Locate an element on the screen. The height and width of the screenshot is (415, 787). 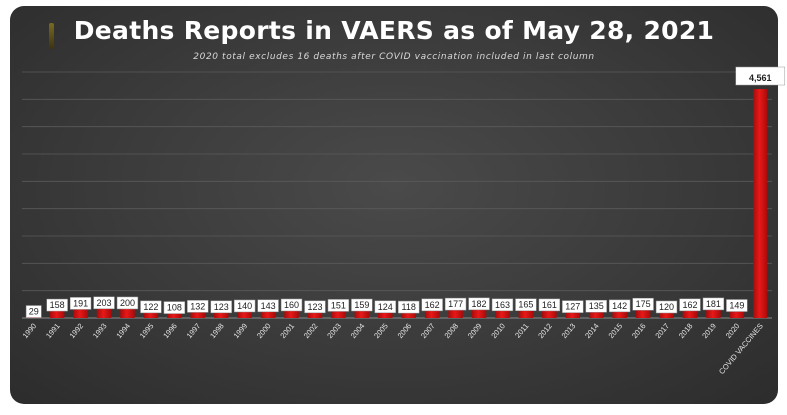
data-label-text: 163 is located at coordinates (502, 305).